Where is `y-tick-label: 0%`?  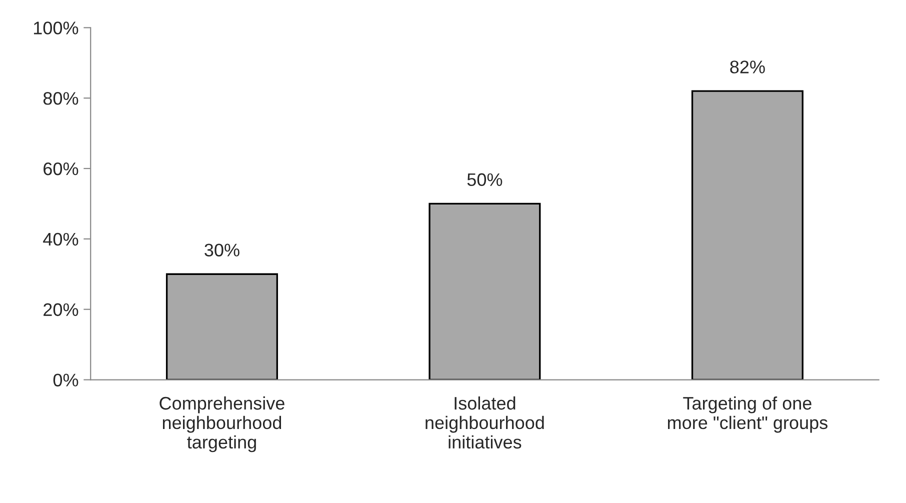 y-tick-label: 0% is located at coordinates (65, 380).